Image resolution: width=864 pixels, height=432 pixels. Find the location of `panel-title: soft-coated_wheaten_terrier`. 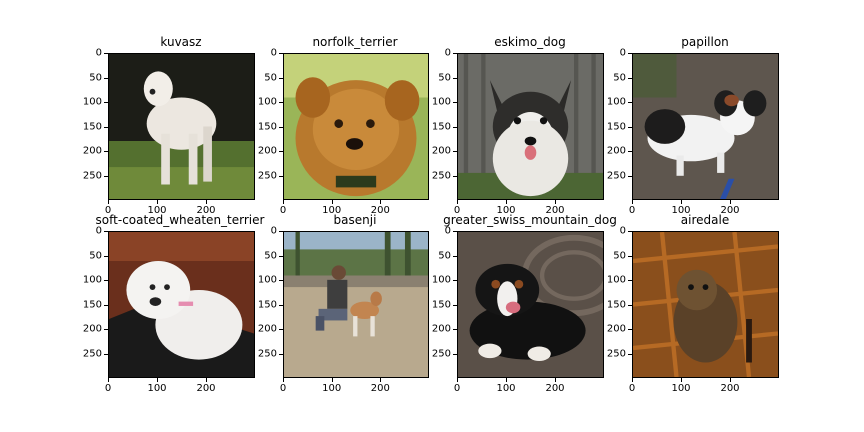

panel-title: soft-coated_wheaten_terrier is located at coordinates (180, 220).